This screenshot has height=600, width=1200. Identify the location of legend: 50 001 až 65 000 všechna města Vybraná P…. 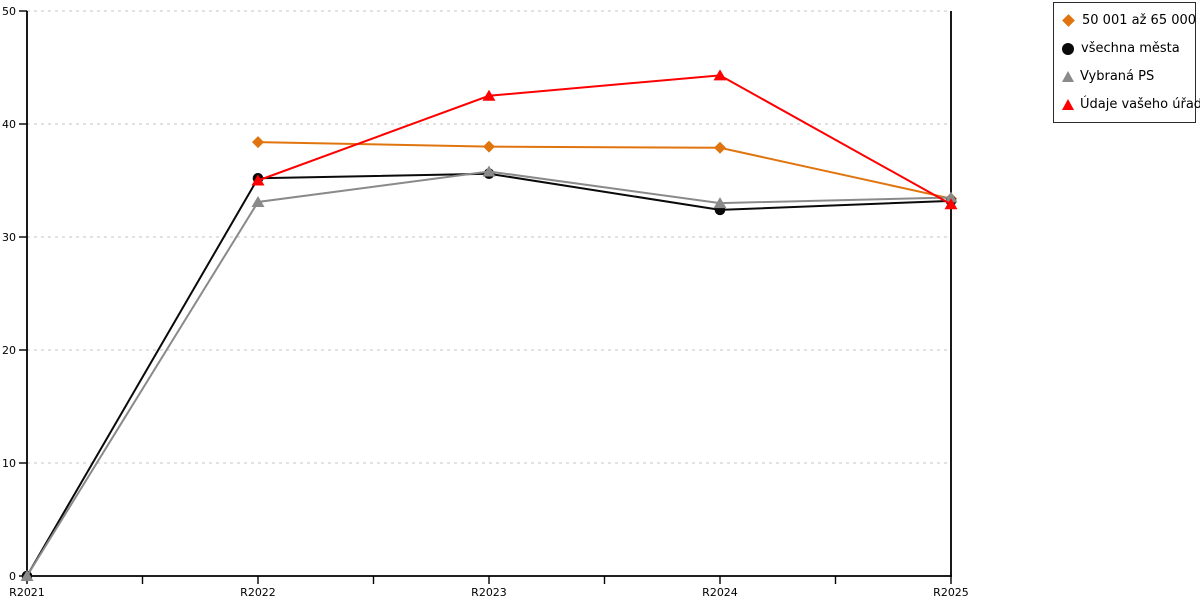
(1126, 62).